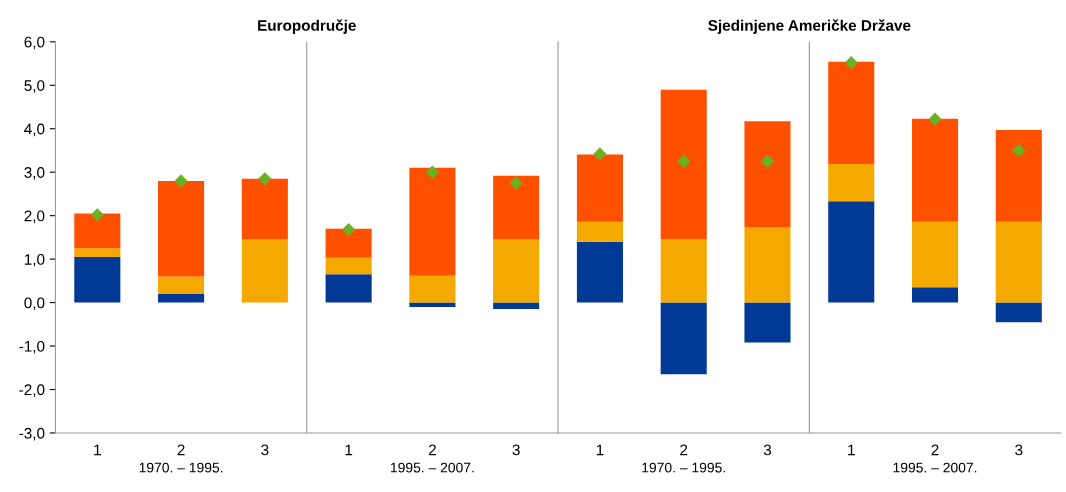 The width and height of the screenshot is (1066, 492). What do you see at coordinates (32, 347) in the screenshot?
I see `y-tick-label: -1,0` at bounding box center [32, 347].